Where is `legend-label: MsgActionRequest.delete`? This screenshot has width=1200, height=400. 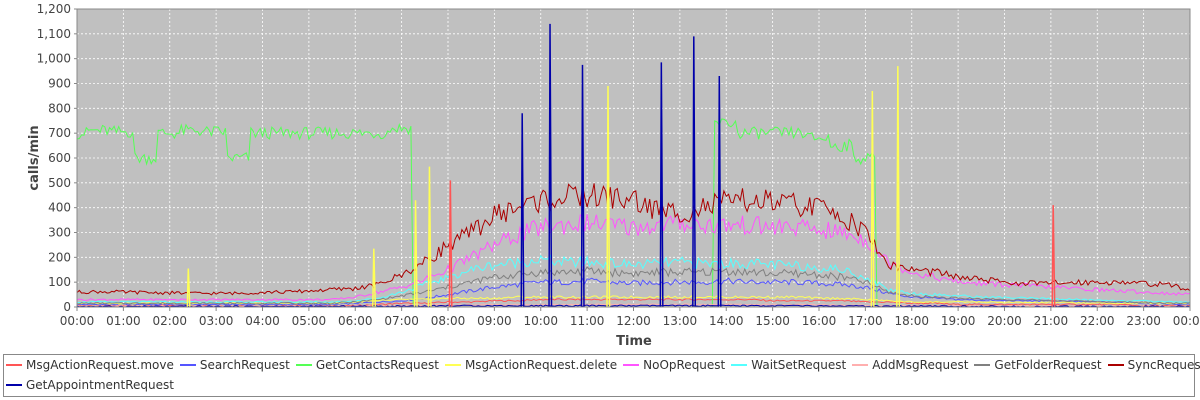
legend-label: MsgActionRequest.delete is located at coordinates (541, 365).